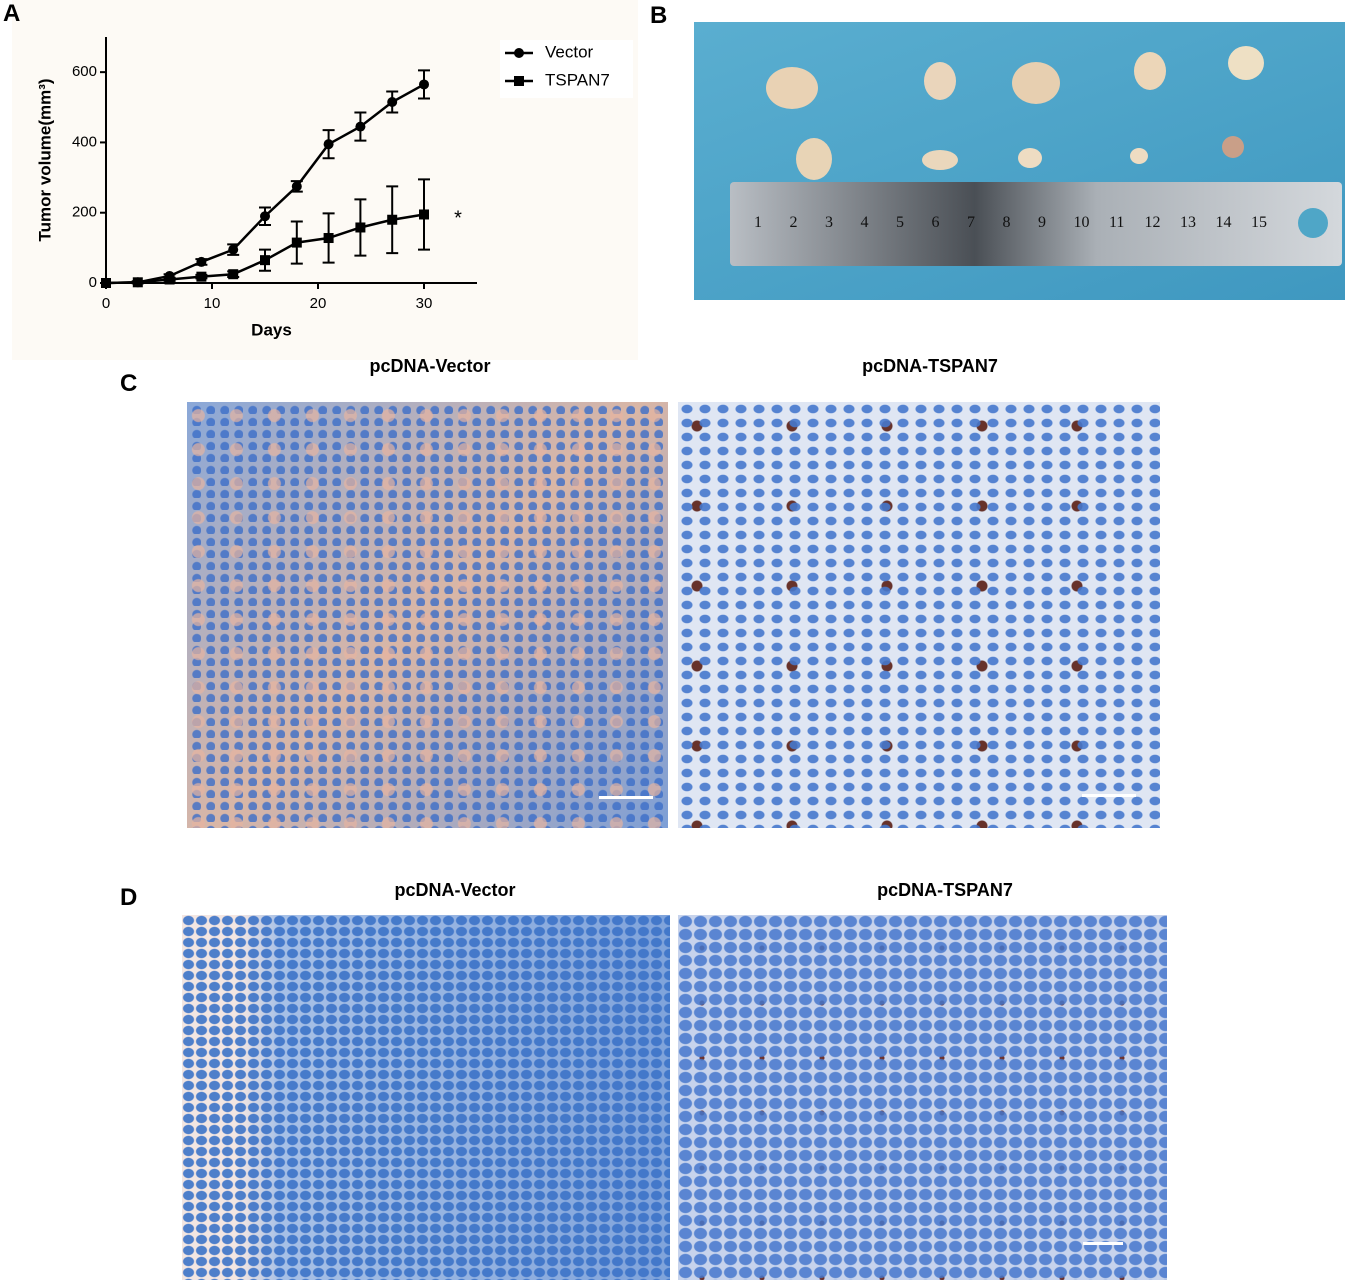  Describe the element at coordinates (1117, 222) in the screenshot. I see `ruler-number: 11` at that location.